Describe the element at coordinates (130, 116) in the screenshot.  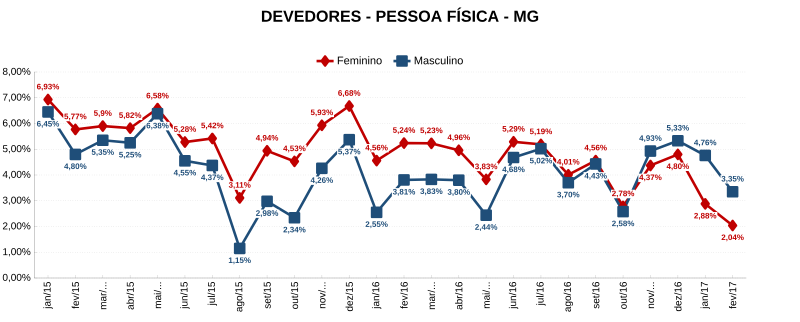
I see `data-label: 5,82%` at that location.